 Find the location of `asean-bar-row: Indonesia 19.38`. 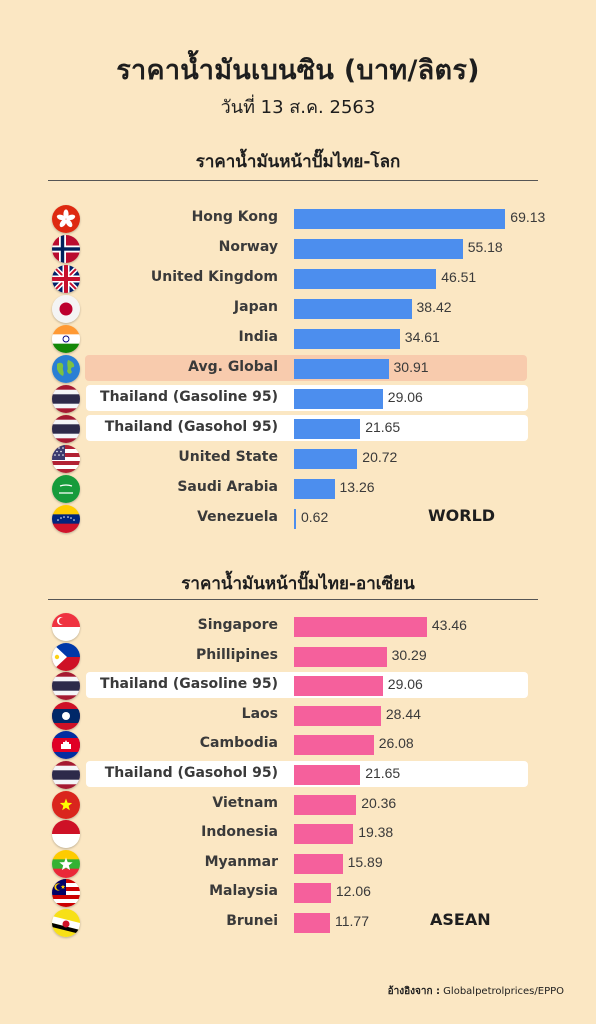

asean-bar-row: Indonesia 19.38 is located at coordinates (298, 834).